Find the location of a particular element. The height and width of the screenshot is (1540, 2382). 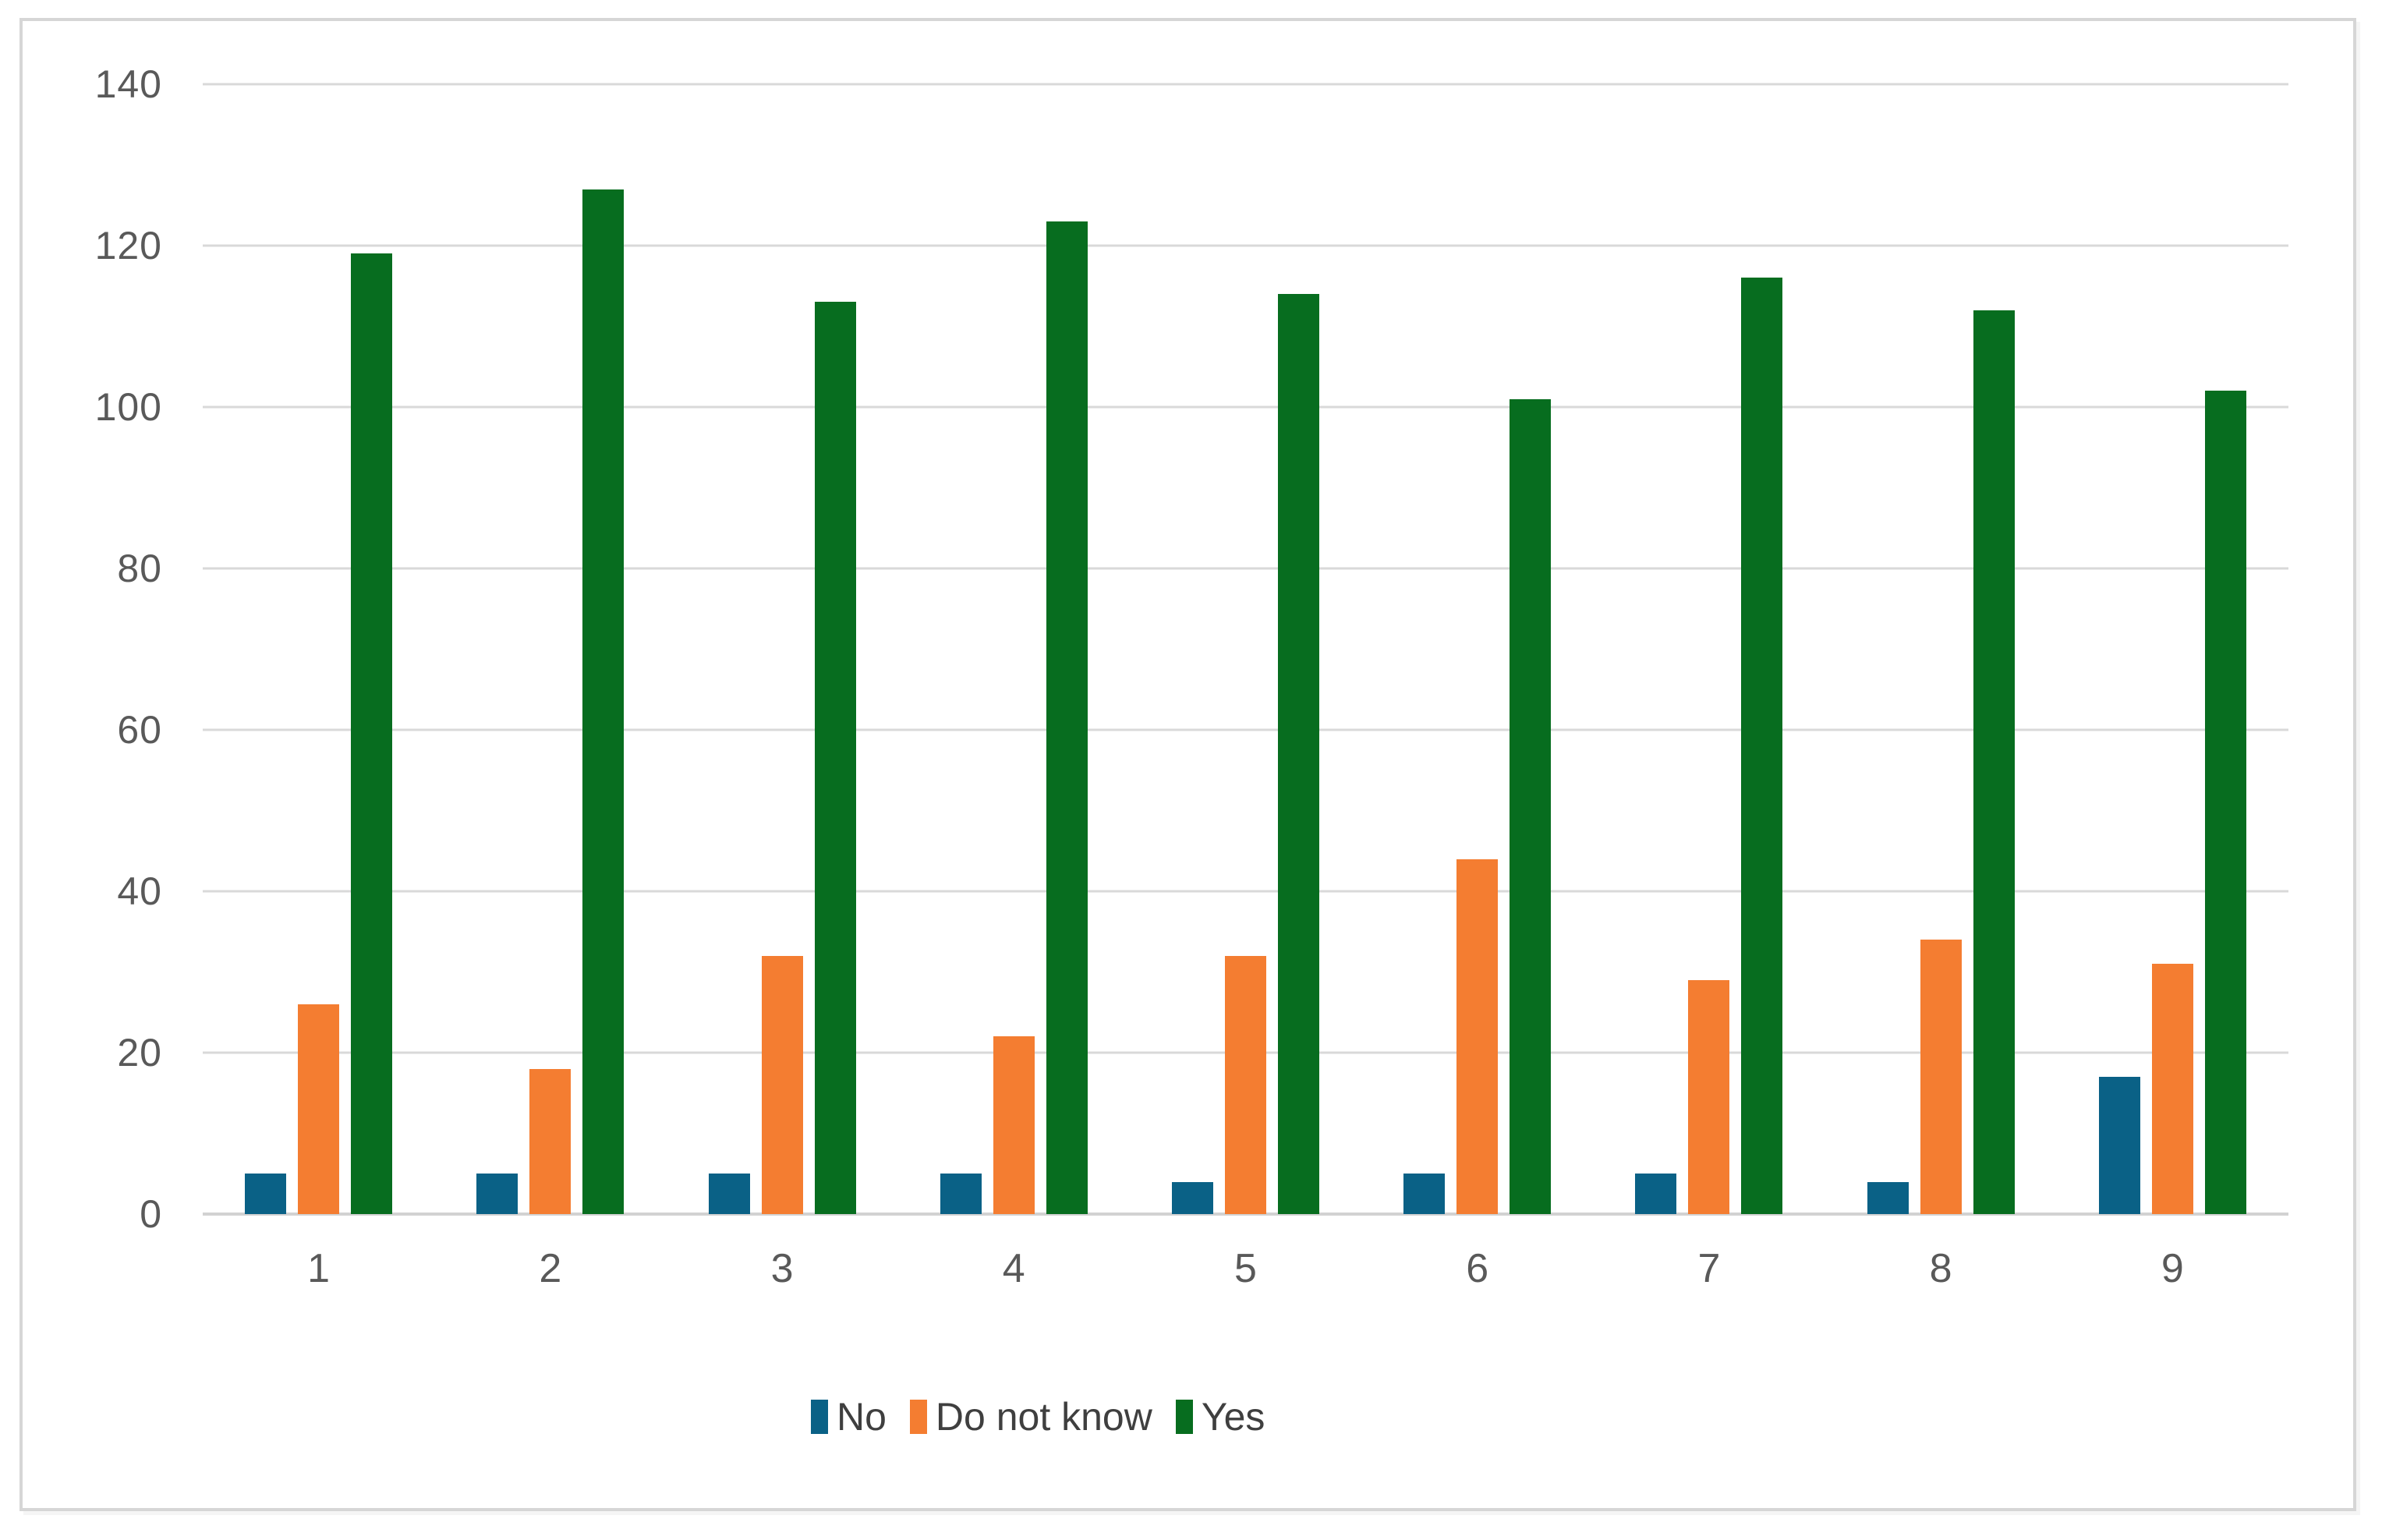

y-tick-label: 40 is located at coordinates (139, 891).